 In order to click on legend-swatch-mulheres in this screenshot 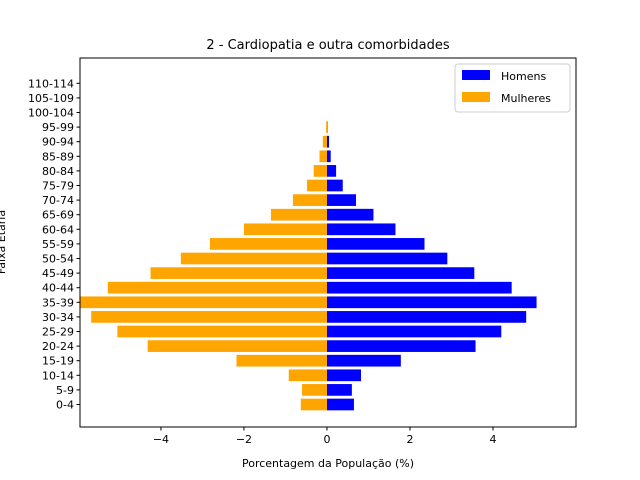, I will do `click(476, 97)`.